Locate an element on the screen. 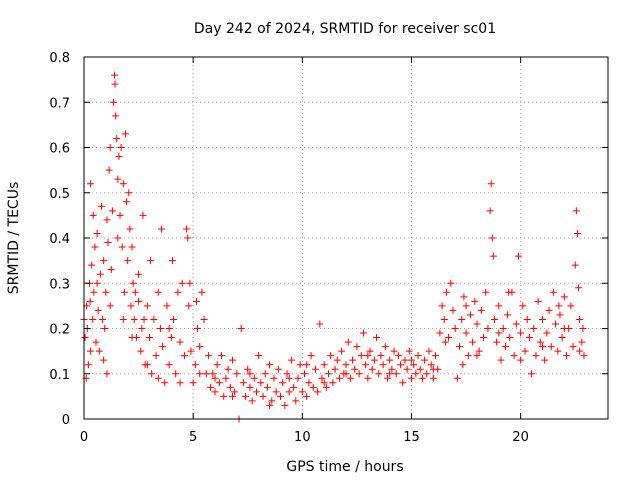 The height and width of the screenshot is (480, 640). y-tick-label: 0.5 is located at coordinates (59, 194).